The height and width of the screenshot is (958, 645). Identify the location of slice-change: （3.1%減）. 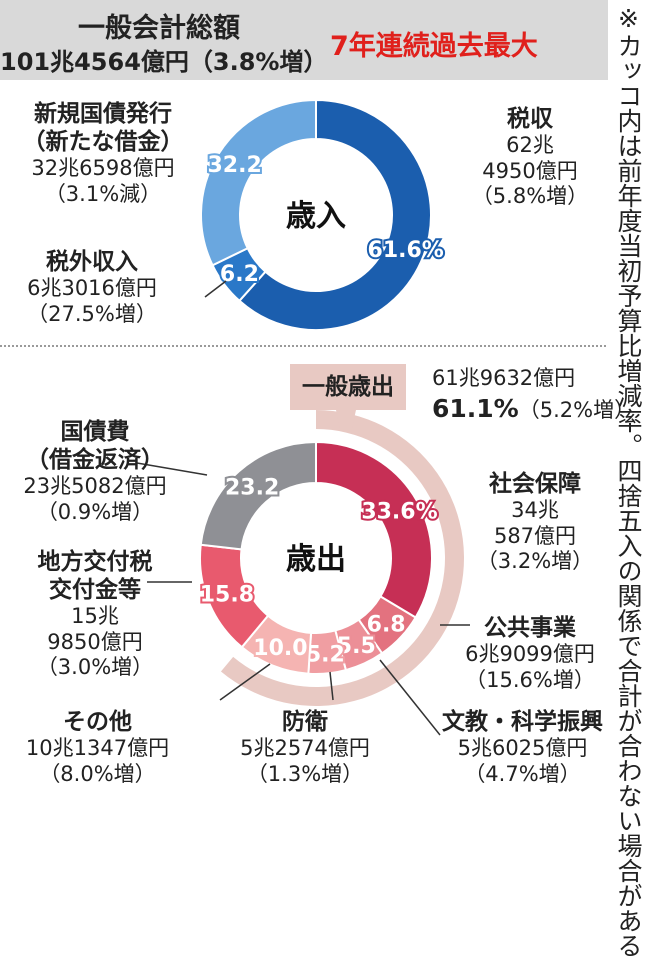
(103, 193).